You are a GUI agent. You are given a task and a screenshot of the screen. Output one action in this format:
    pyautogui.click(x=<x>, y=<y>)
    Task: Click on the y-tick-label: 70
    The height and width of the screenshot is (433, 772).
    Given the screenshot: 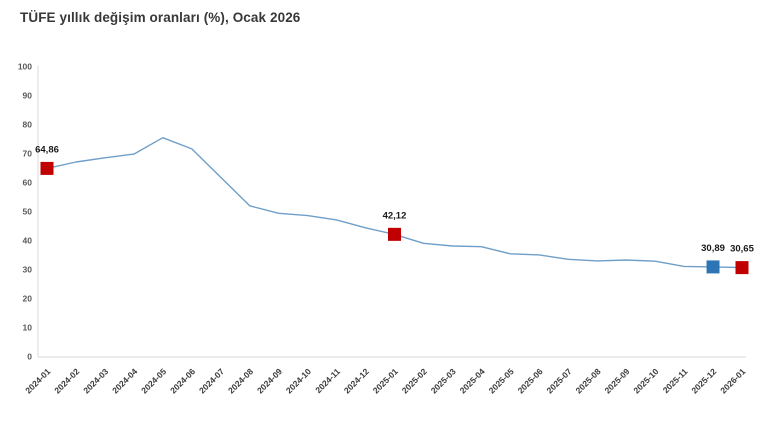 What is the action you would take?
    pyautogui.click(x=28, y=154)
    